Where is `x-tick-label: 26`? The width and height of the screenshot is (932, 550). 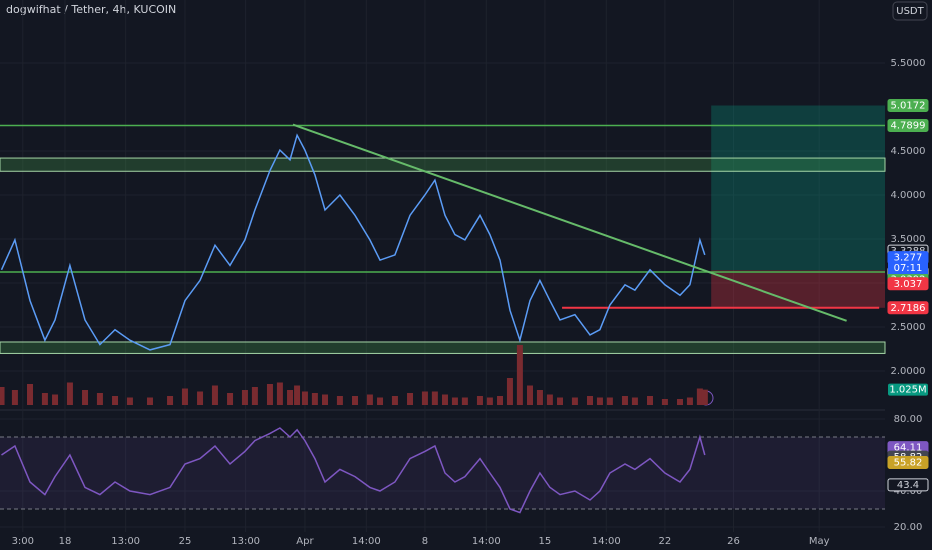
x-tick-label: 26 is located at coordinates (733, 541).